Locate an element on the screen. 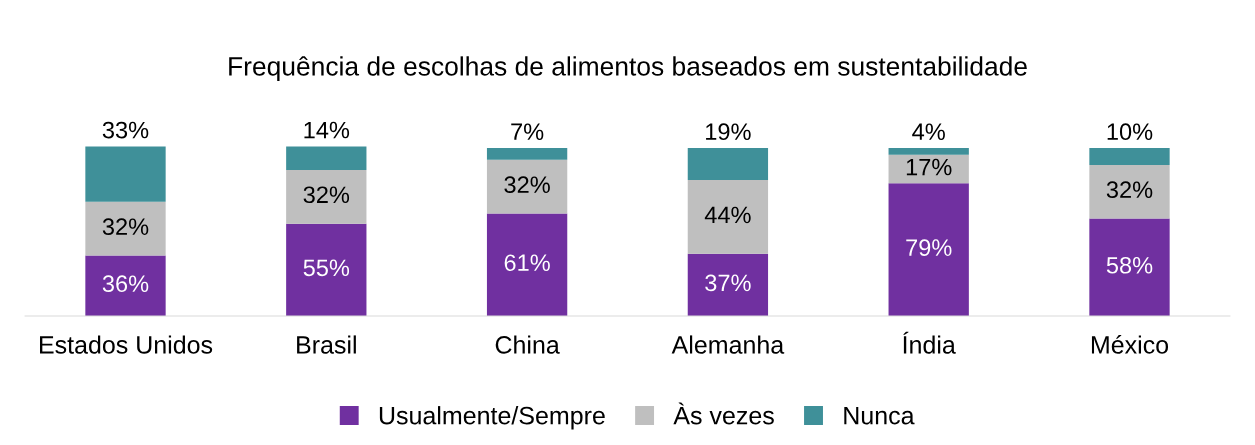  legend-label: Usualmente/Sempre is located at coordinates (492, 418).